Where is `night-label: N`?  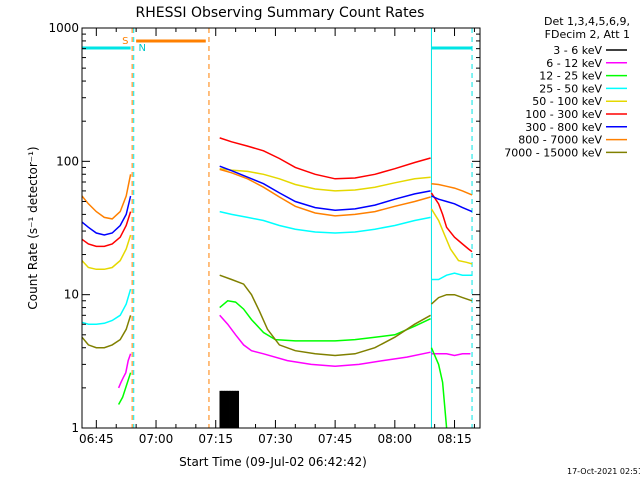
night-label: N is located at coordinates (142, 48).